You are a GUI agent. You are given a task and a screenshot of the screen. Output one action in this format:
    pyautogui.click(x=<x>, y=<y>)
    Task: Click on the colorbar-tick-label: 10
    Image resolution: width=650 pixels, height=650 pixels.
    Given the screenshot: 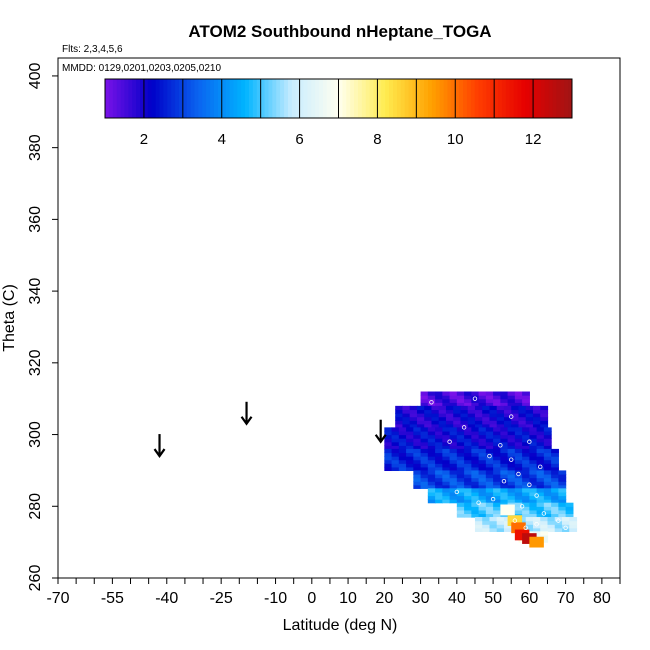 What is the action you would take?
    pyautogui.click(x=455, y=139)
    